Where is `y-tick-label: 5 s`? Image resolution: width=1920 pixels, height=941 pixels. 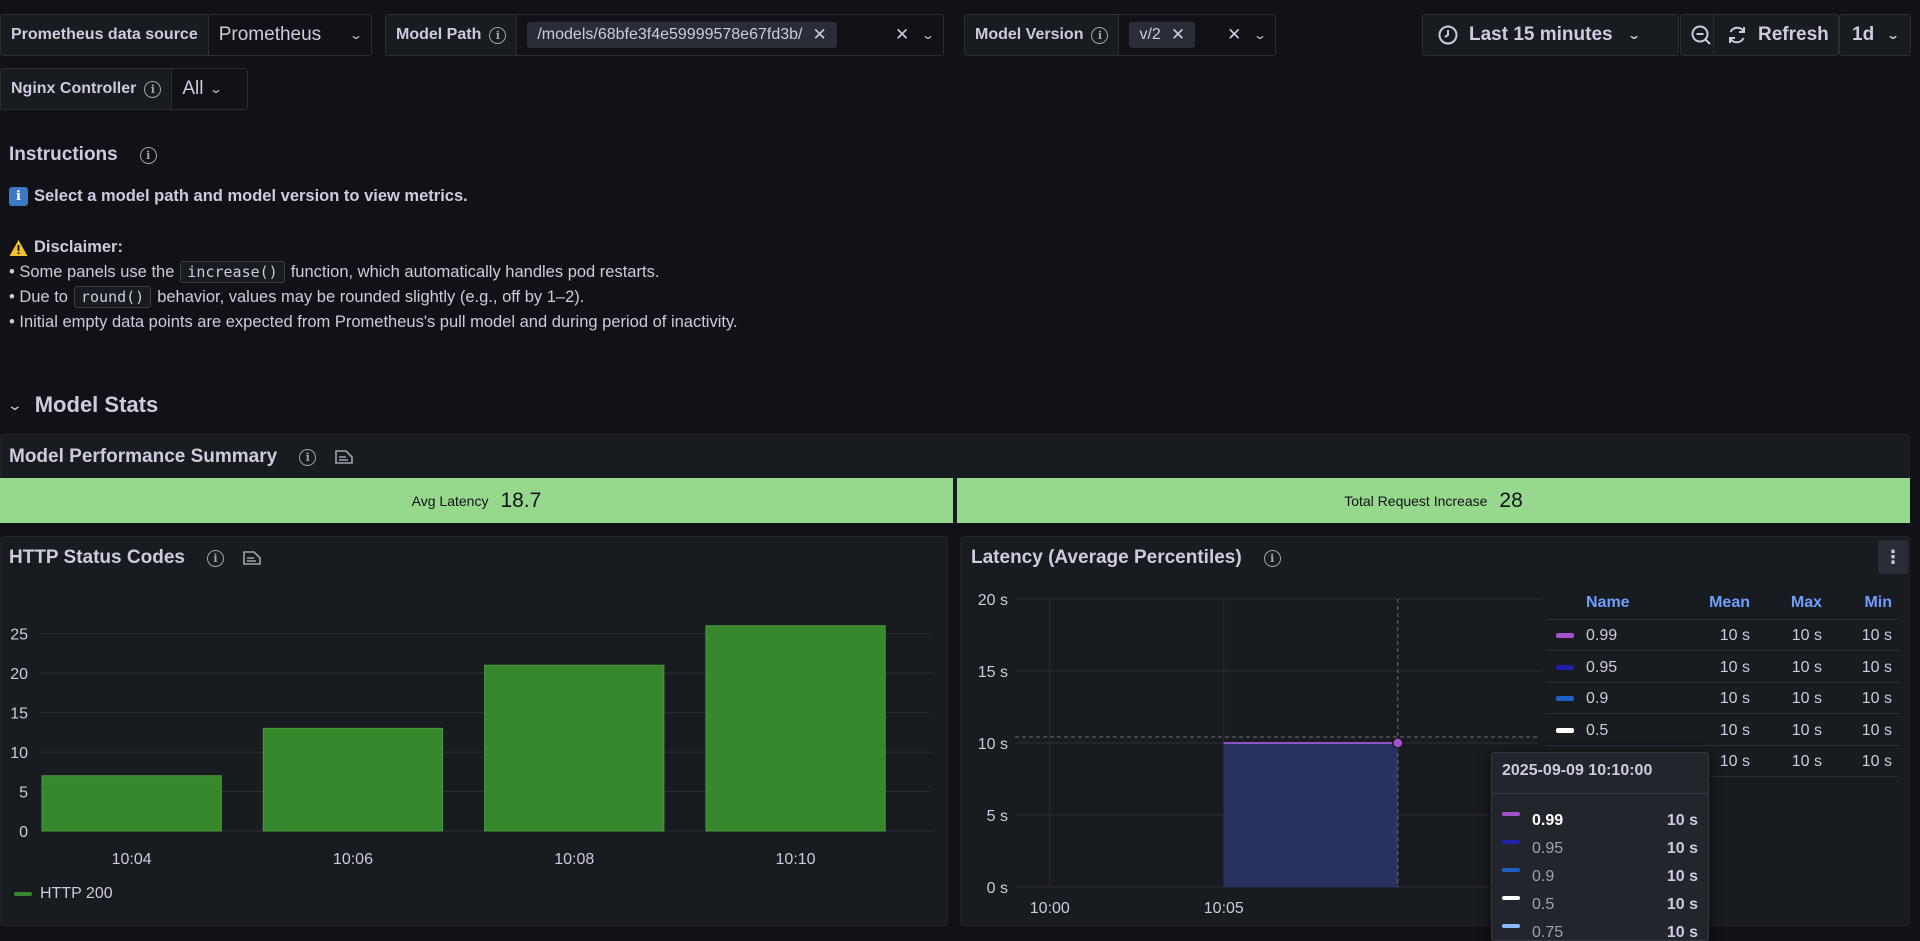
y-tick-label: 5 s is located at coordinates (997, 816).